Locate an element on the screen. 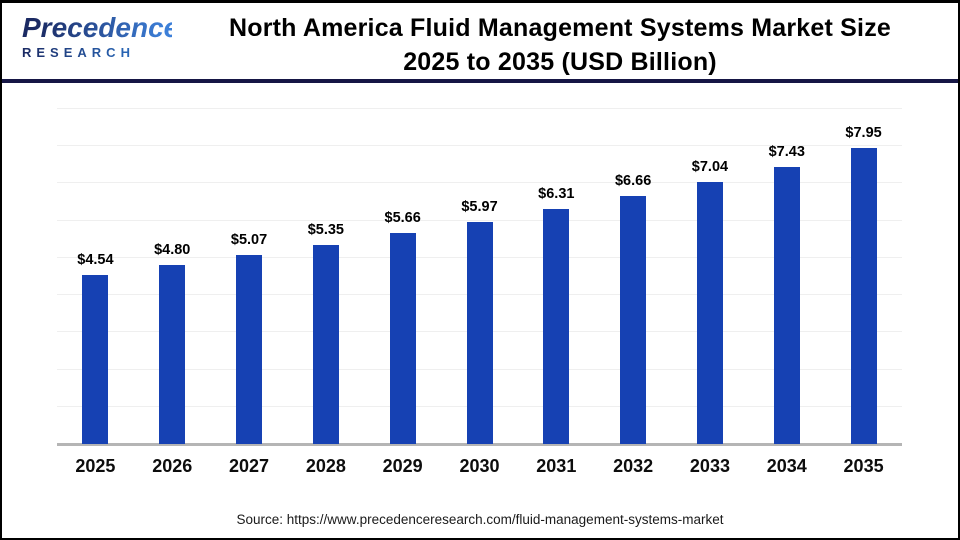 This screenshot has width=960, height=540. x-tick-label: 2028 is located at coordinates (325, 466).